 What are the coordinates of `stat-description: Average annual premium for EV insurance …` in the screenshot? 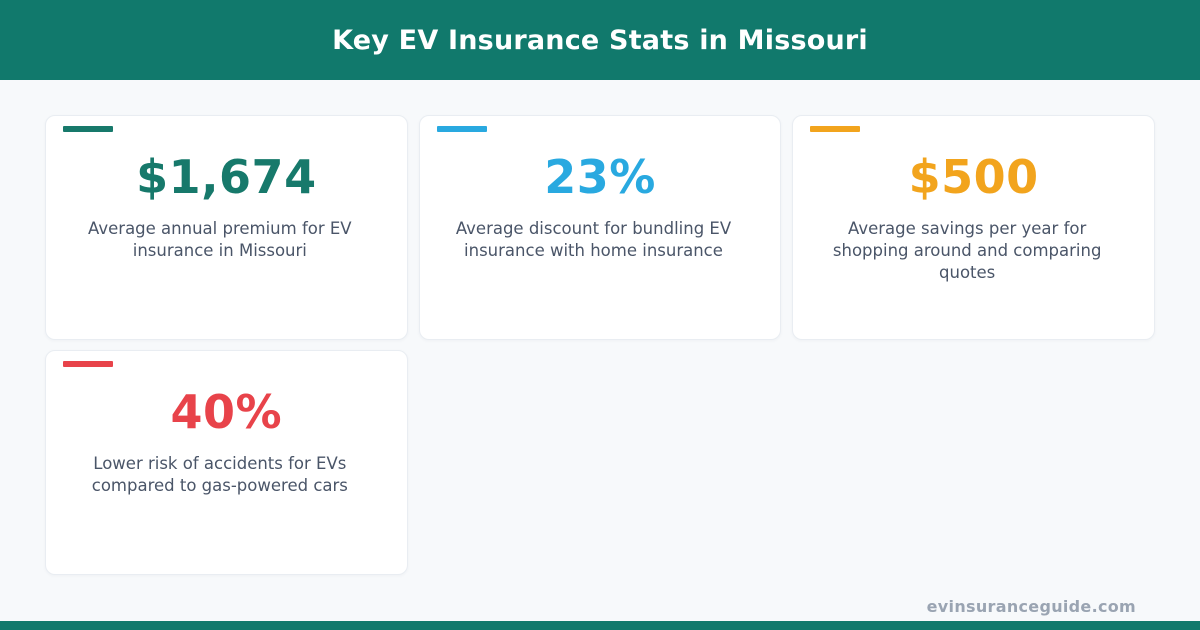 It's located at (220, 239).